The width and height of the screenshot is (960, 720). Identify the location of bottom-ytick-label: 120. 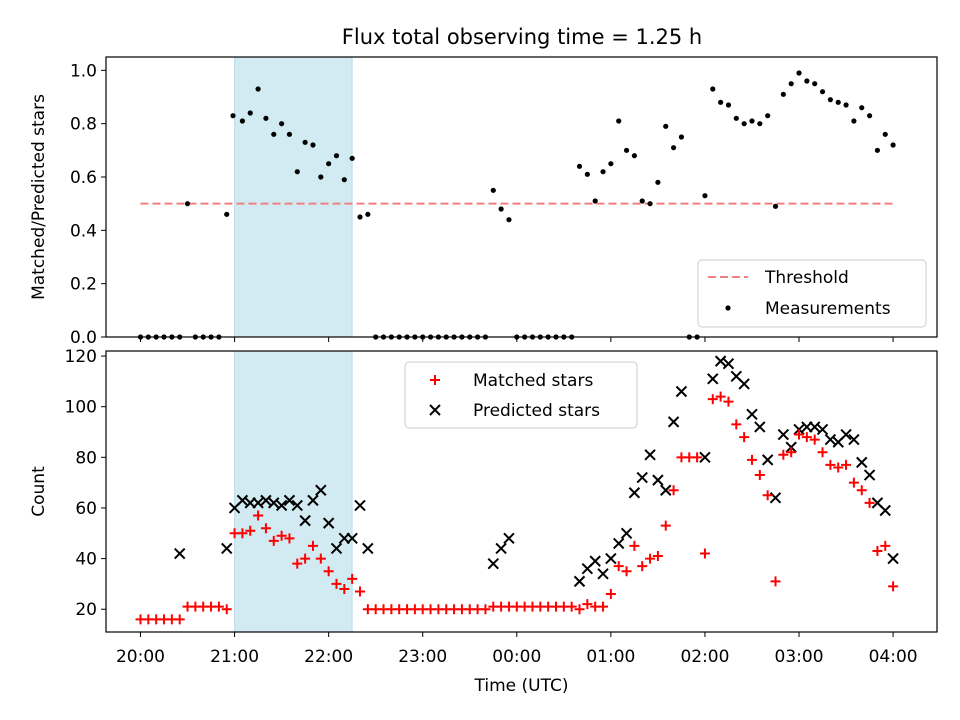
(81, 357).